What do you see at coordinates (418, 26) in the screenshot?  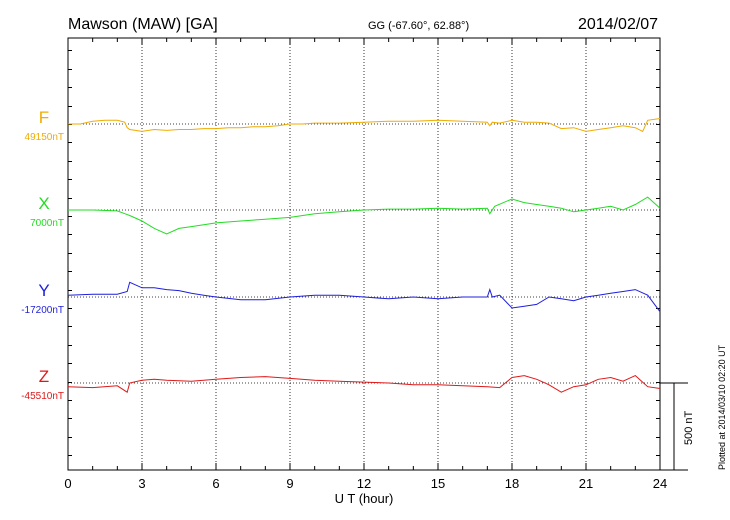 I see `coordinates-label: GG (-67.60°, 62.88°)` at bounding box center [418, 26].